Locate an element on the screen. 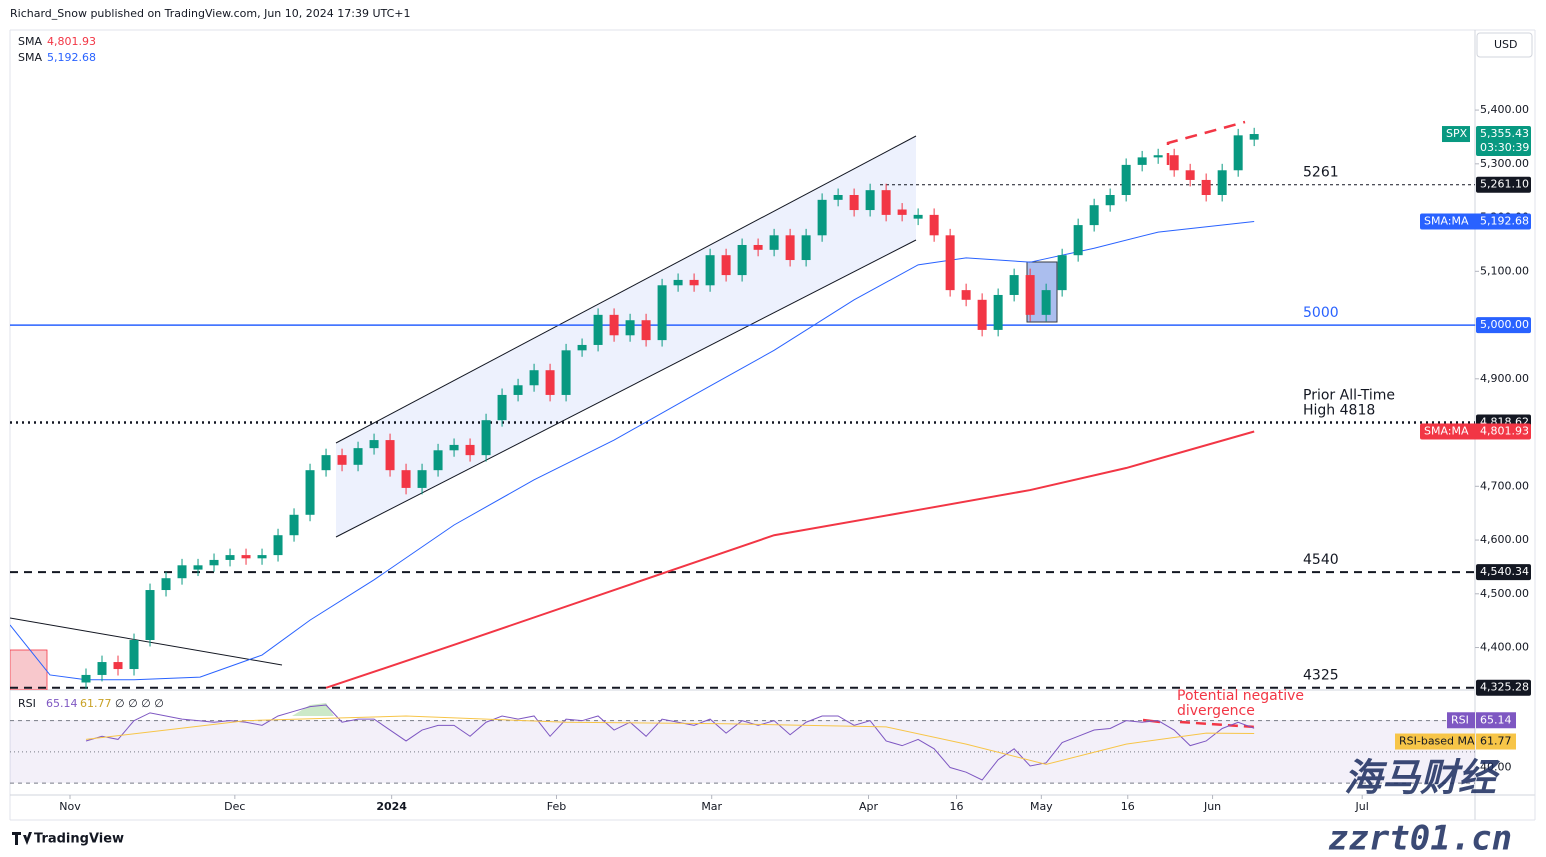 The width and height of the screenshot is (1546, 857). price-tag-label: 4,325.28 is located at coordinates (1504, 687).